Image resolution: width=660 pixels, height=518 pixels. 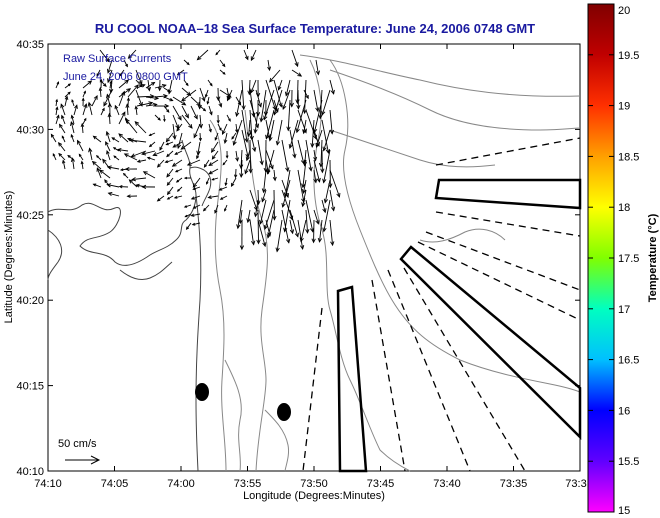 I want to click on colorbar-tick-label: 15.5, so click(x=628, y=462).